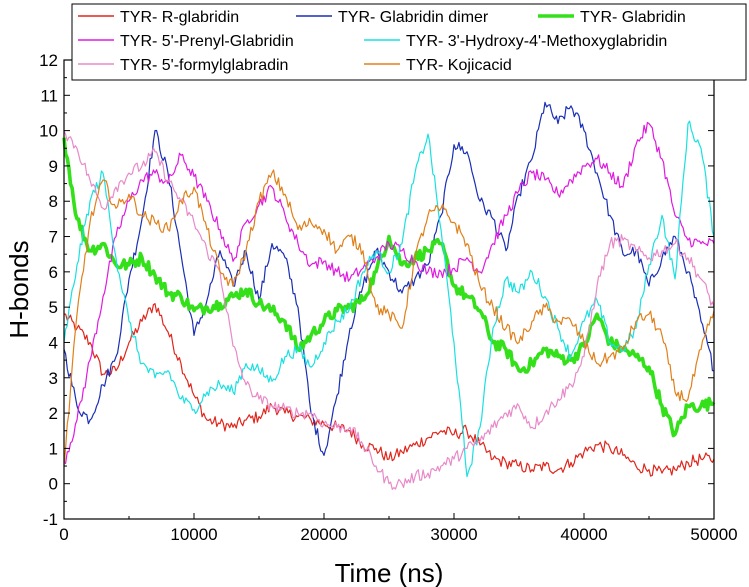 Image resolution: width=749 pixels, height=587 pixels. What do you see at coordinates (193, 534) in the screenshot?
I see `x-tick-label: 10000` at bounding box center [193, 534].